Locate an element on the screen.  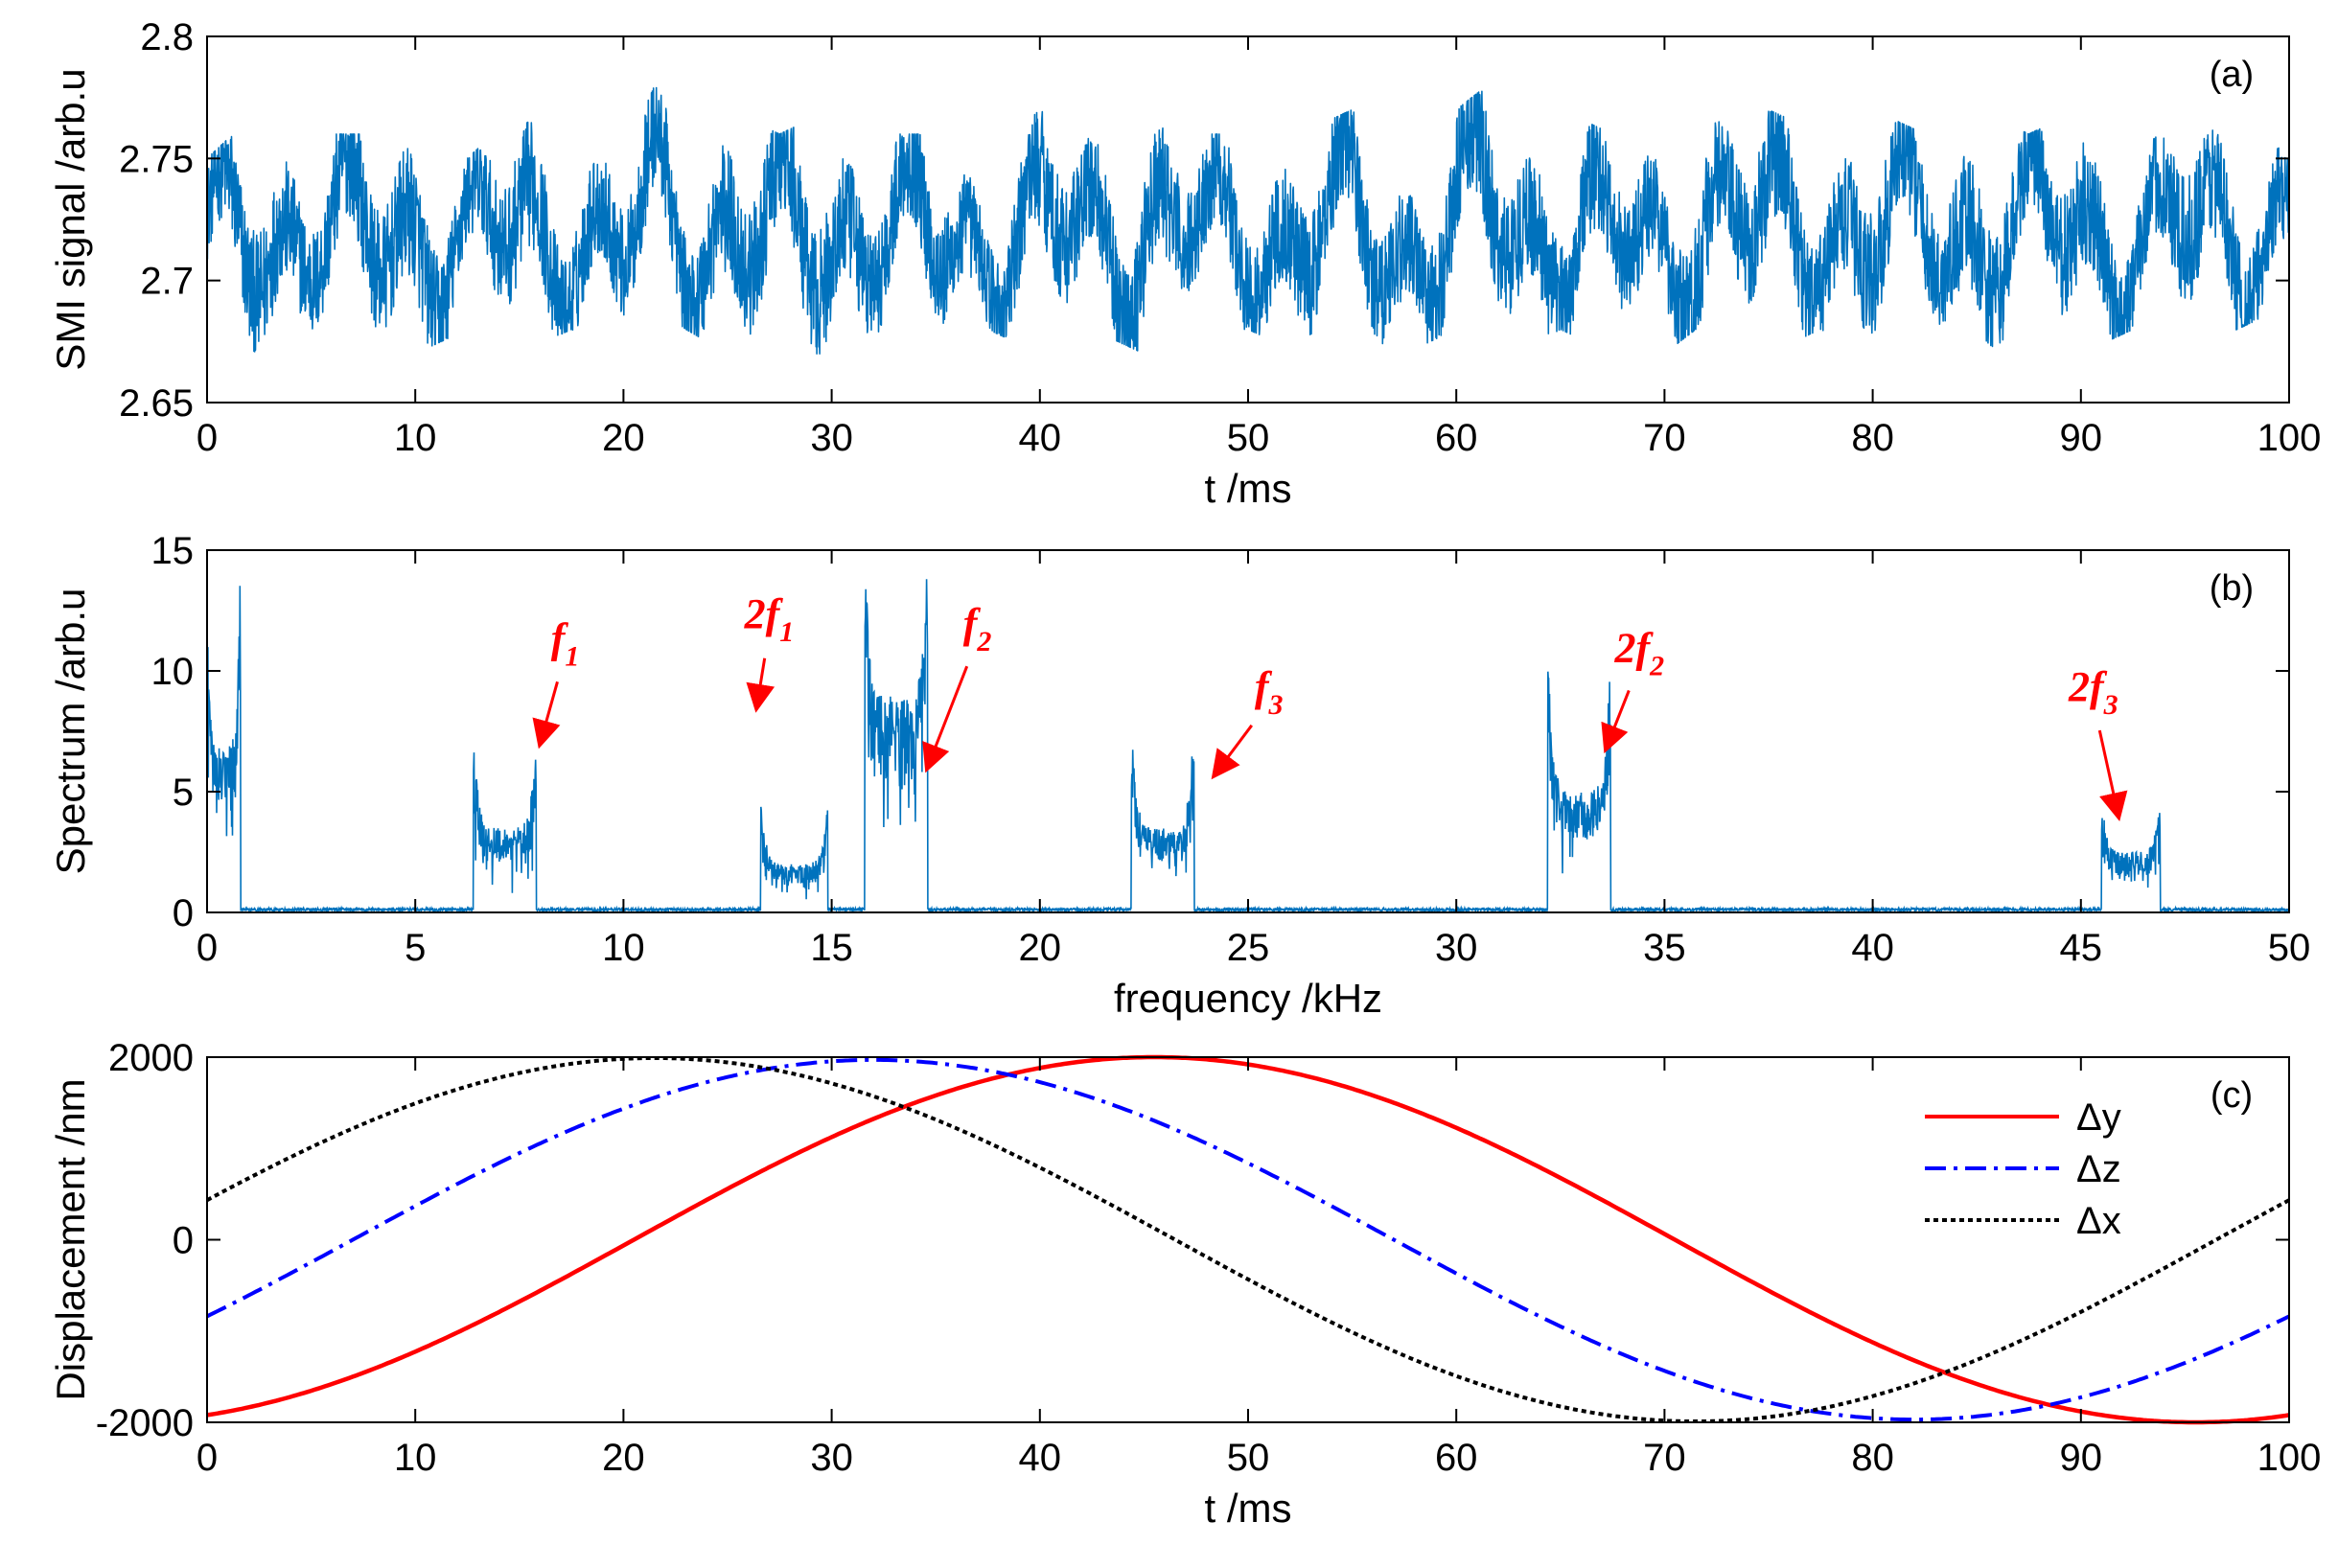
annotation-label: f1 is located at coordinates (565, 643).